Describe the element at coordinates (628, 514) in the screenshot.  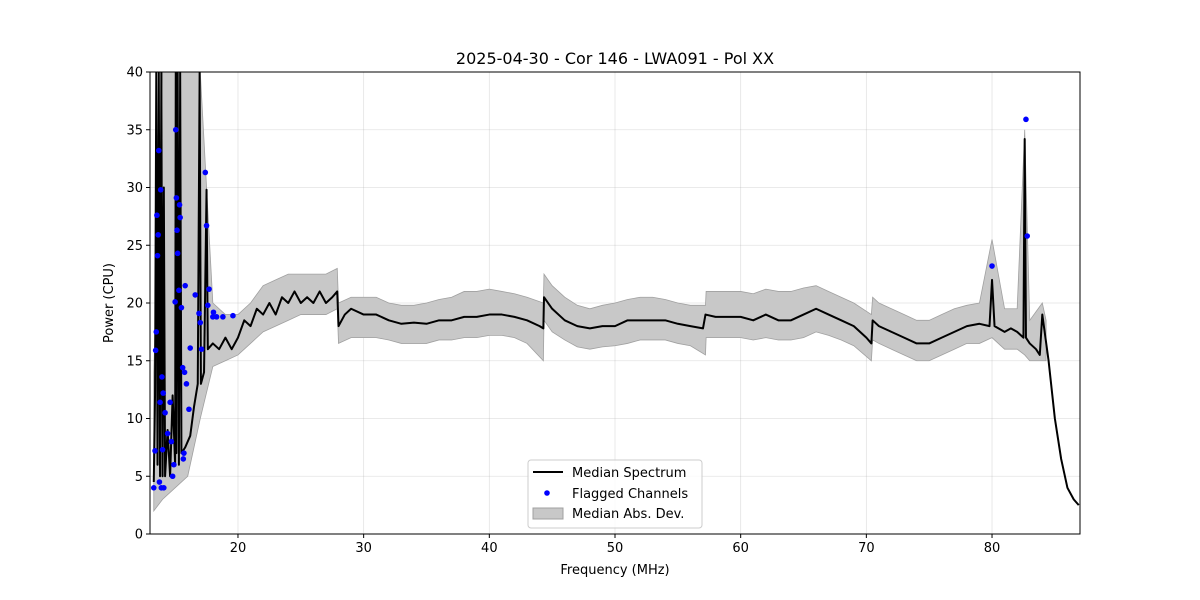
I see `legend-mad-label: Median Abs. Dev.` at that location.